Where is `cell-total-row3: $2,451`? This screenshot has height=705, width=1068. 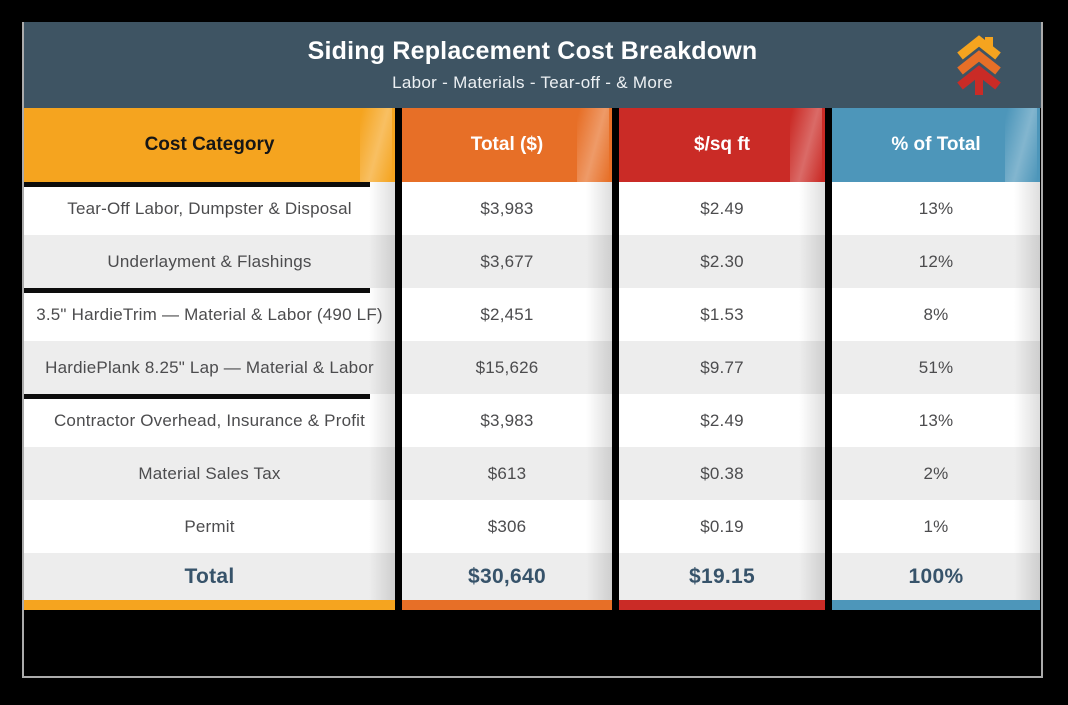 cell-total-row3: $2,451 is located at coordinates (507, 314).